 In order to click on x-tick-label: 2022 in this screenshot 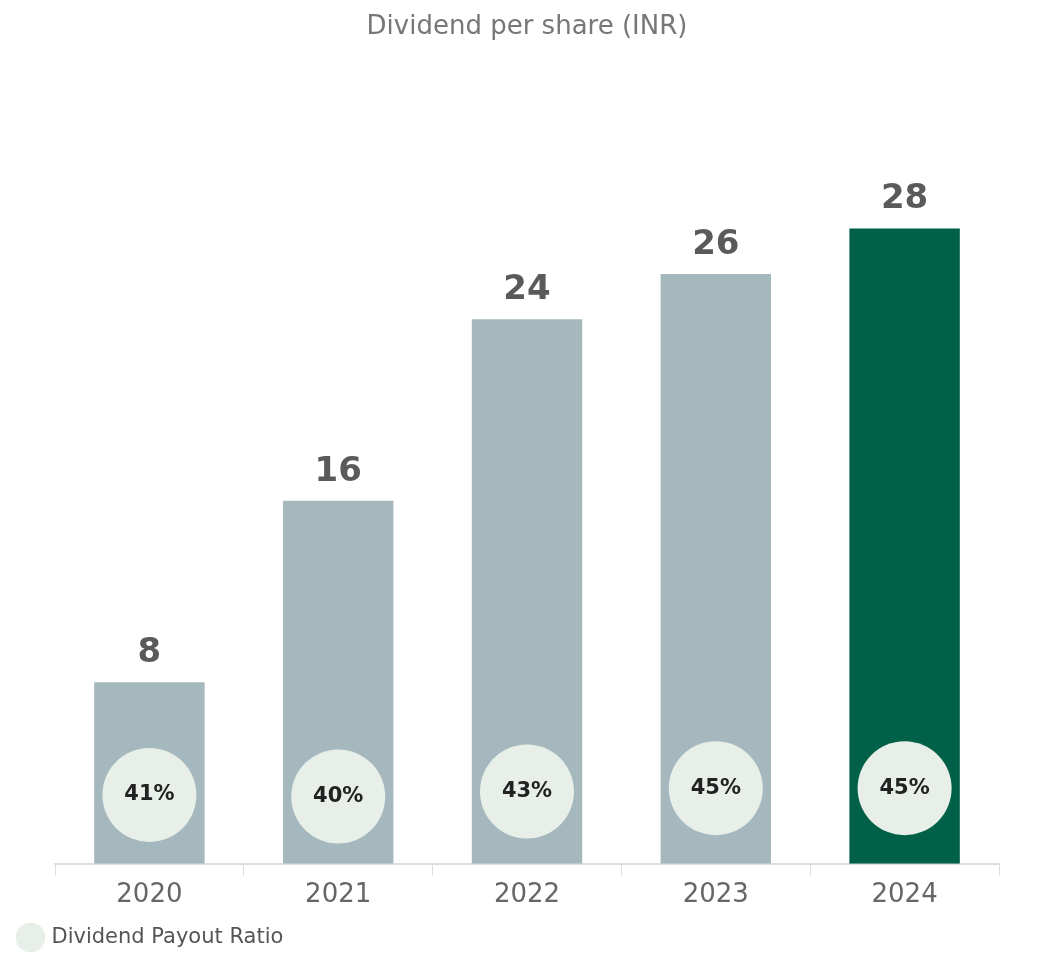, I will do `click(527, 893)`.